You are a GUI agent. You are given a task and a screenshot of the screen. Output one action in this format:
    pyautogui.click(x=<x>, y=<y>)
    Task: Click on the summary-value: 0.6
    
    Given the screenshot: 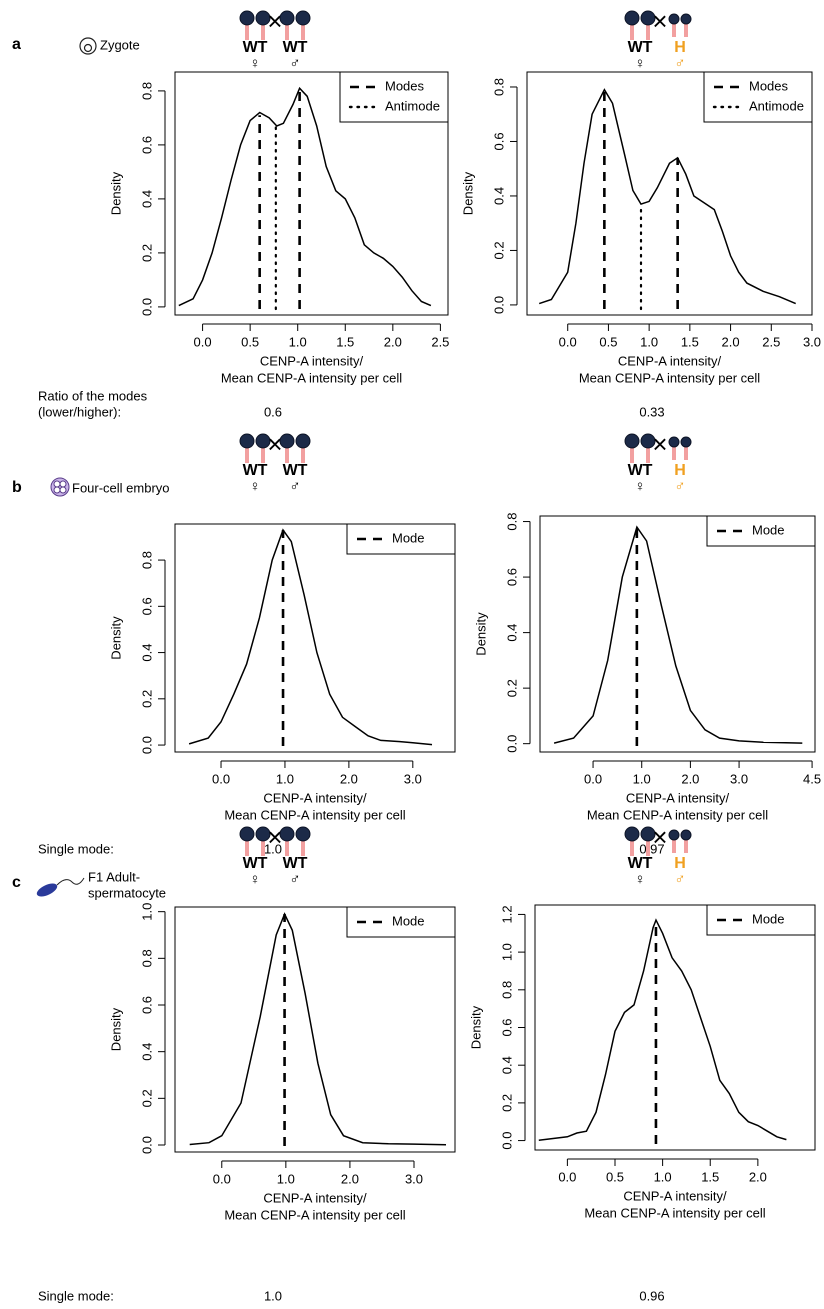 What is the action you would take?
    pyautogui.click(x=273, y=411)
    